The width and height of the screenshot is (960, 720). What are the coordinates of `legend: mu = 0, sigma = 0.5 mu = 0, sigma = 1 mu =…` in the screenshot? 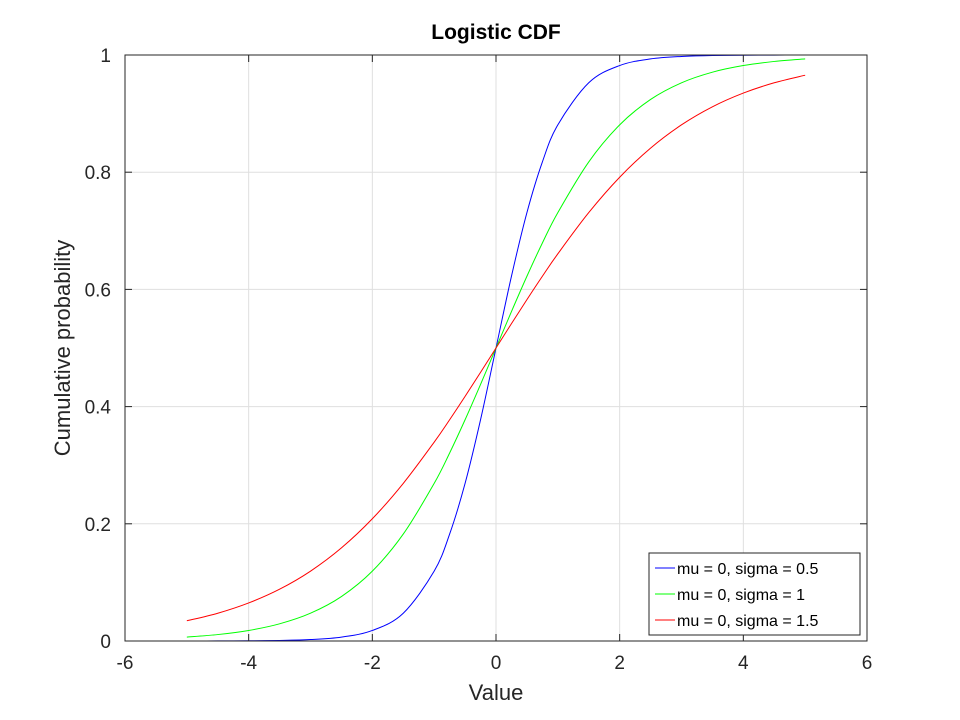 It's located at (754, 594).